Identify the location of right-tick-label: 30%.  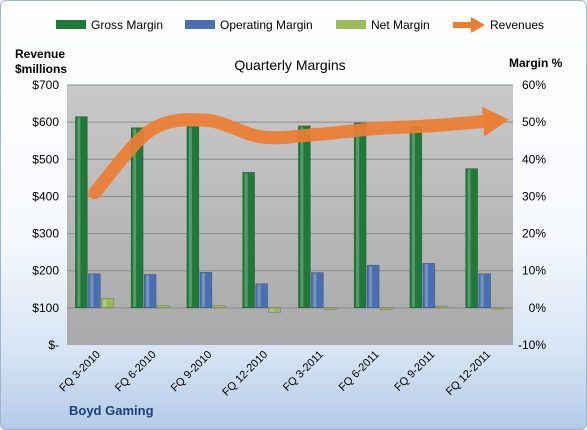
(534, 196).